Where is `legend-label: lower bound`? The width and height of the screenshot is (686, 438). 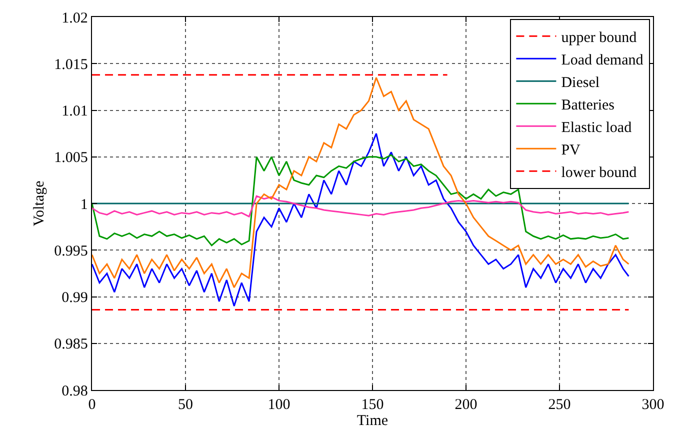 legend-label: lower bound is located at coordinates (599, 172).